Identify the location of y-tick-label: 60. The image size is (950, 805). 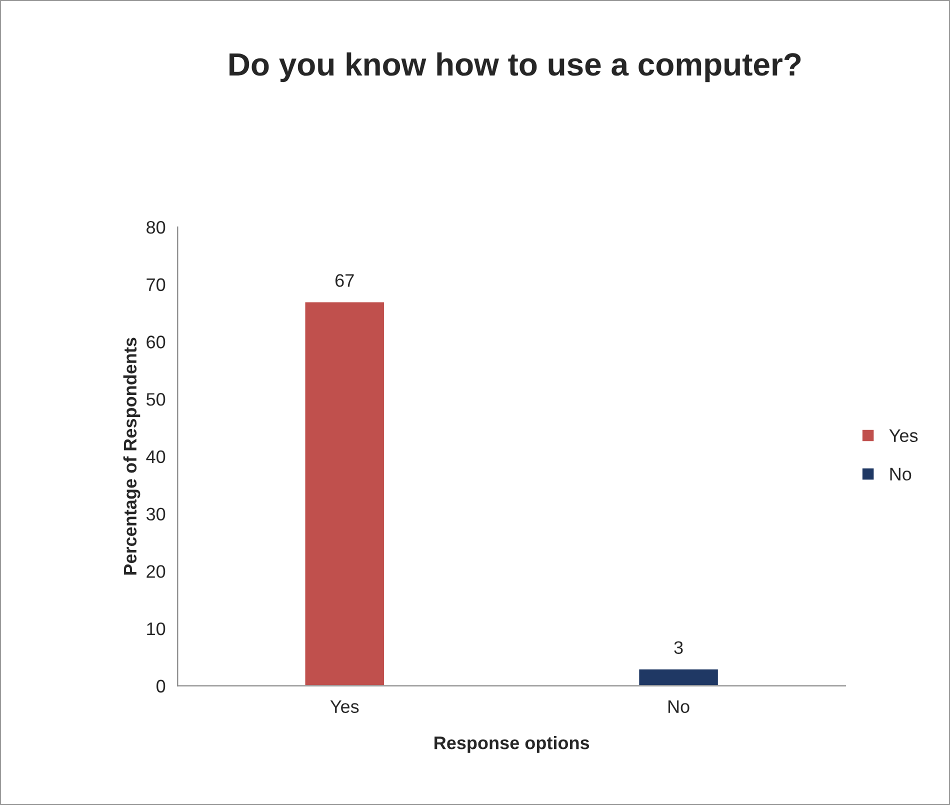
(156, 342).